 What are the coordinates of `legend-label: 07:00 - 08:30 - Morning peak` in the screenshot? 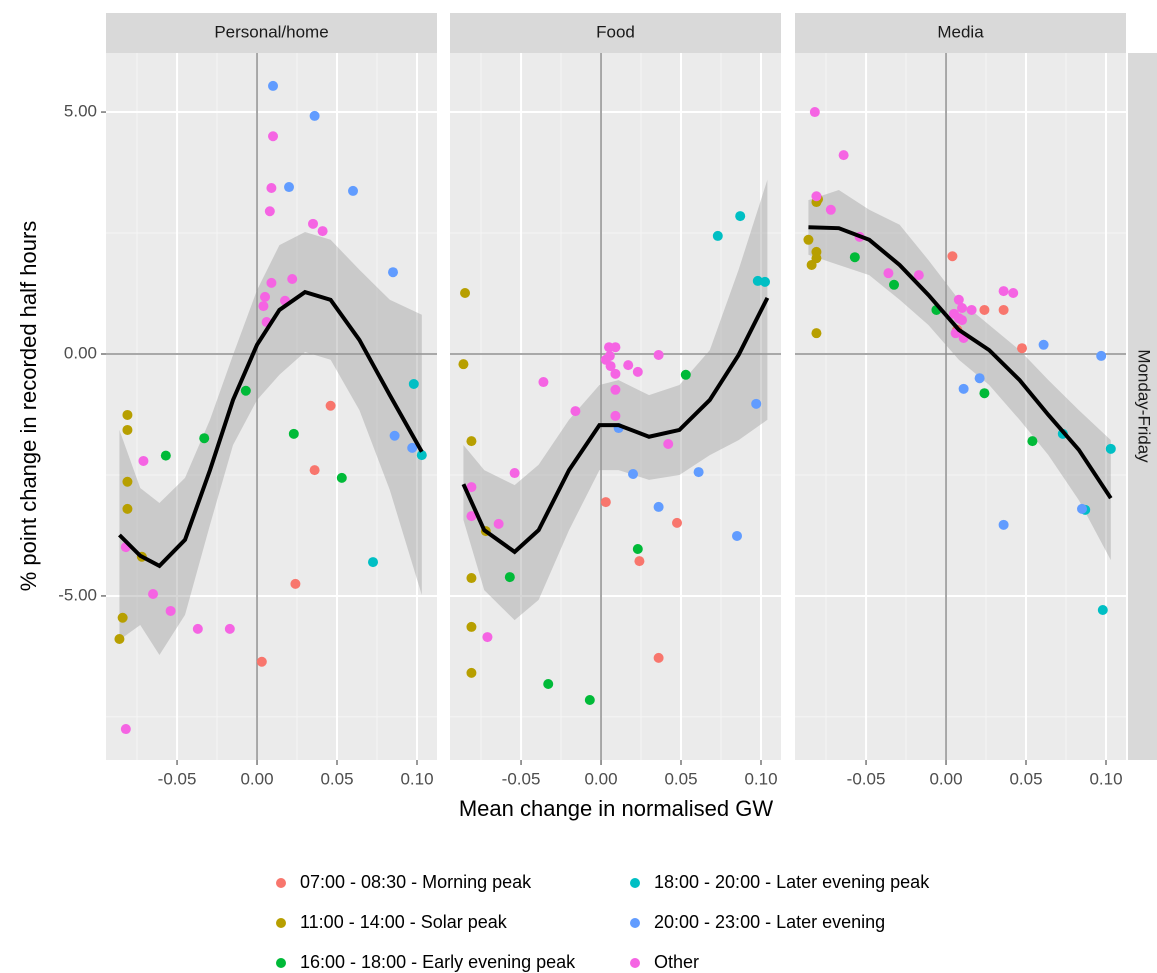 It's located at (416, 882).